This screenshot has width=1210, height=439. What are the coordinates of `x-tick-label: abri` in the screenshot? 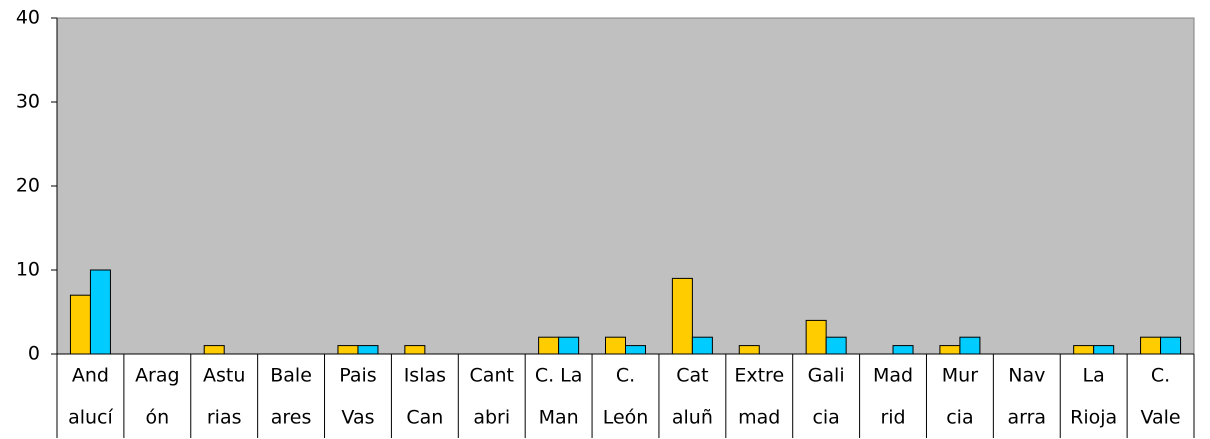 It's located at (491, 418).